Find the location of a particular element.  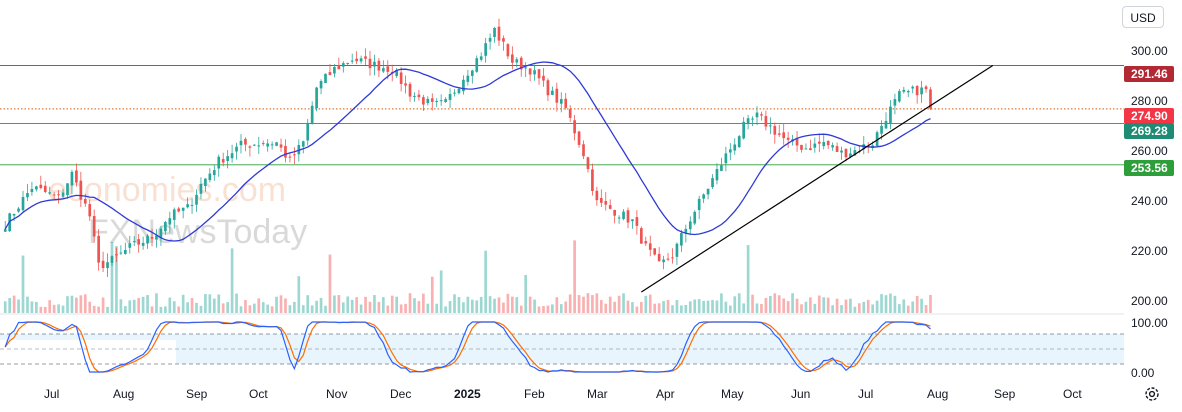

price-tick: 280.00 is located at coordinates (1149, 101).